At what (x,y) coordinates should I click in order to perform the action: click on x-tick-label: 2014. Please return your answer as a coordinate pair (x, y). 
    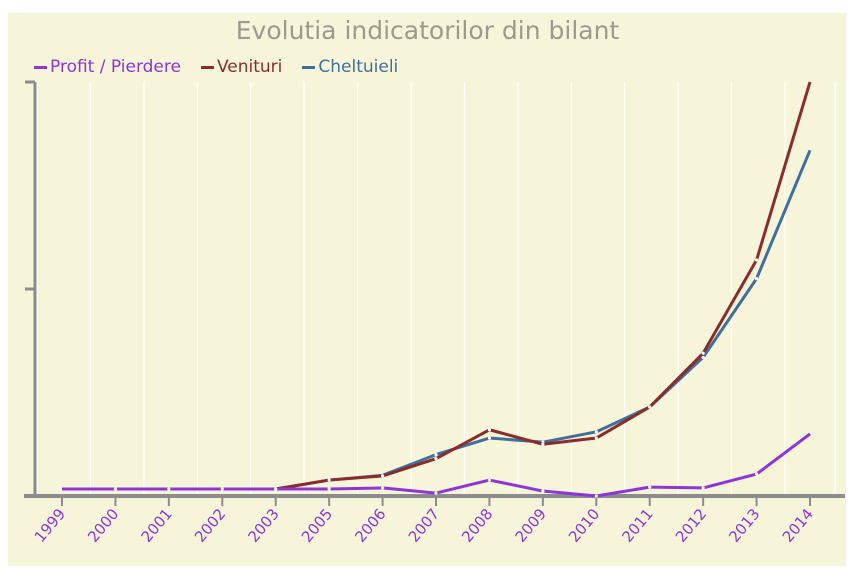
    Looking at the image, I should click on (798, 525).